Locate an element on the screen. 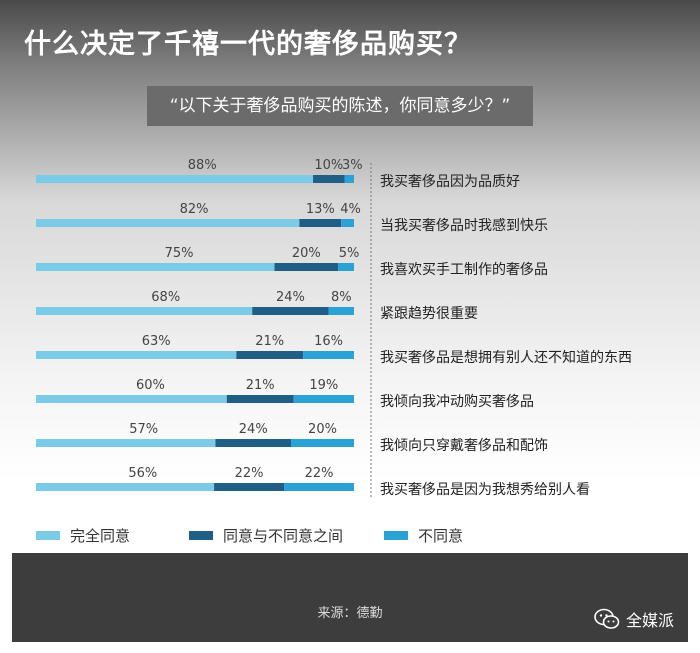 This screenshot has height=653, width=700. legend-label: 同意与不同意之间 is located at coordinates (283, 535).